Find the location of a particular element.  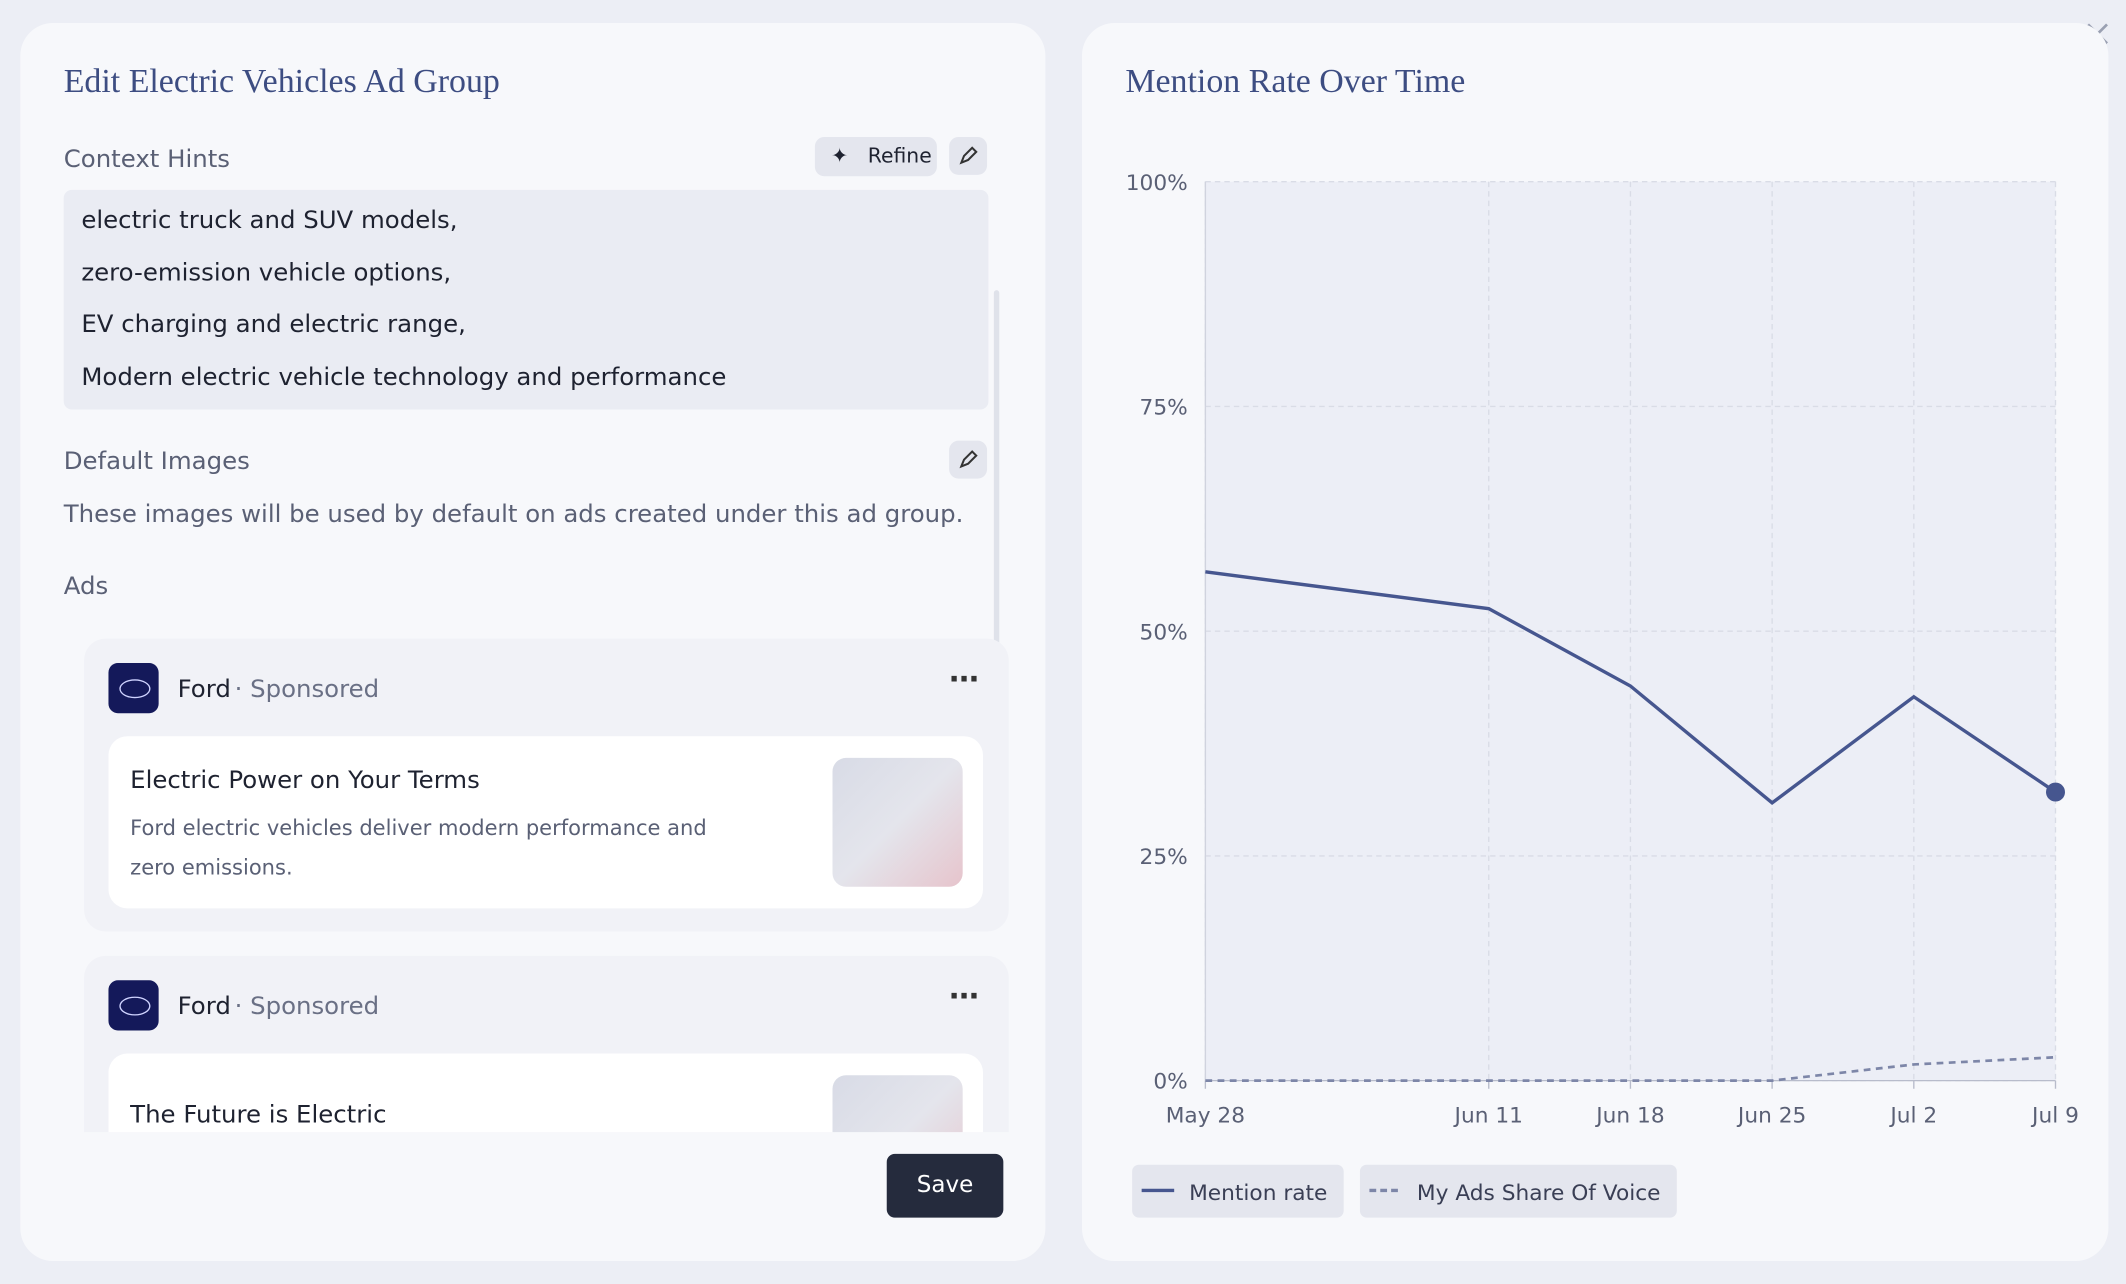

section-label: Ads is located at coordinates (86, 586).